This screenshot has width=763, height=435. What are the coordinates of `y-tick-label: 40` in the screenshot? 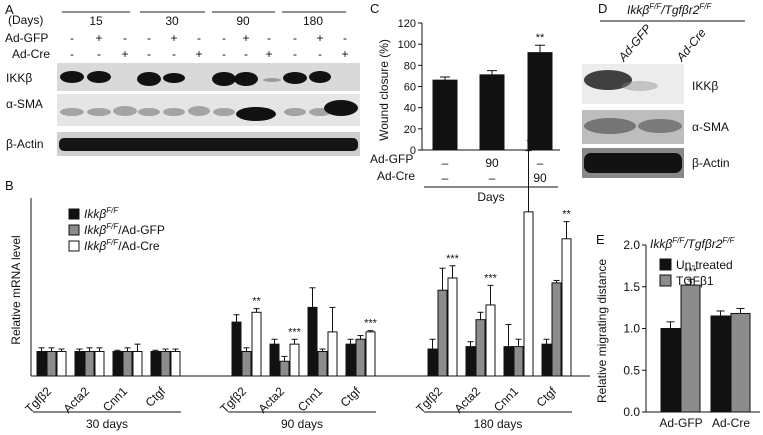 It's located at (410, 109).